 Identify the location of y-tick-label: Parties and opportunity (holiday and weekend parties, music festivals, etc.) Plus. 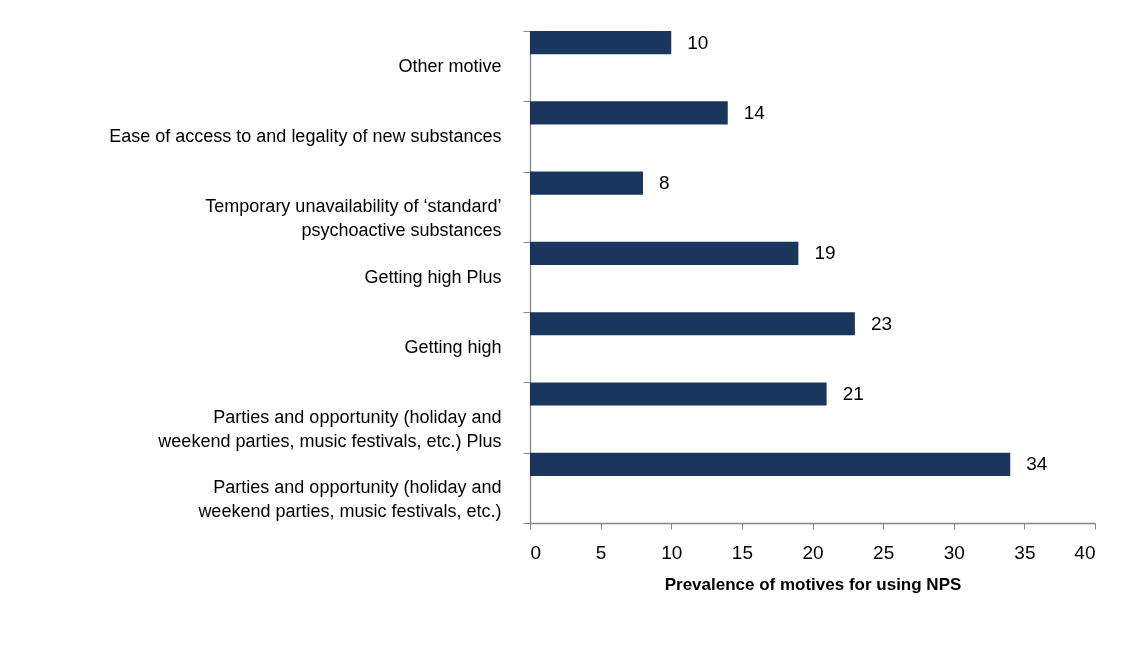
(329, 429).